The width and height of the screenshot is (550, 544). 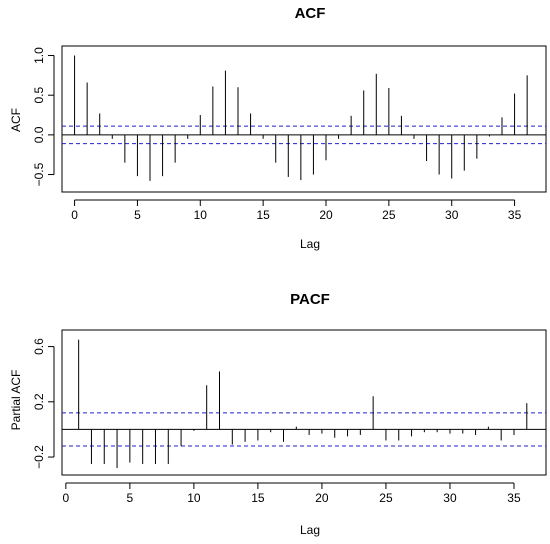 I want to click on acf-y-label: ACF, so click(x=16, y=120).